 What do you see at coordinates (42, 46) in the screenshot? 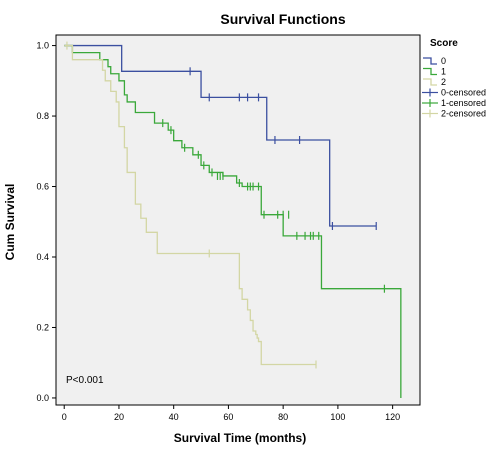
I see `y-tick-label: 1.0` at bounding box center [42, 46].